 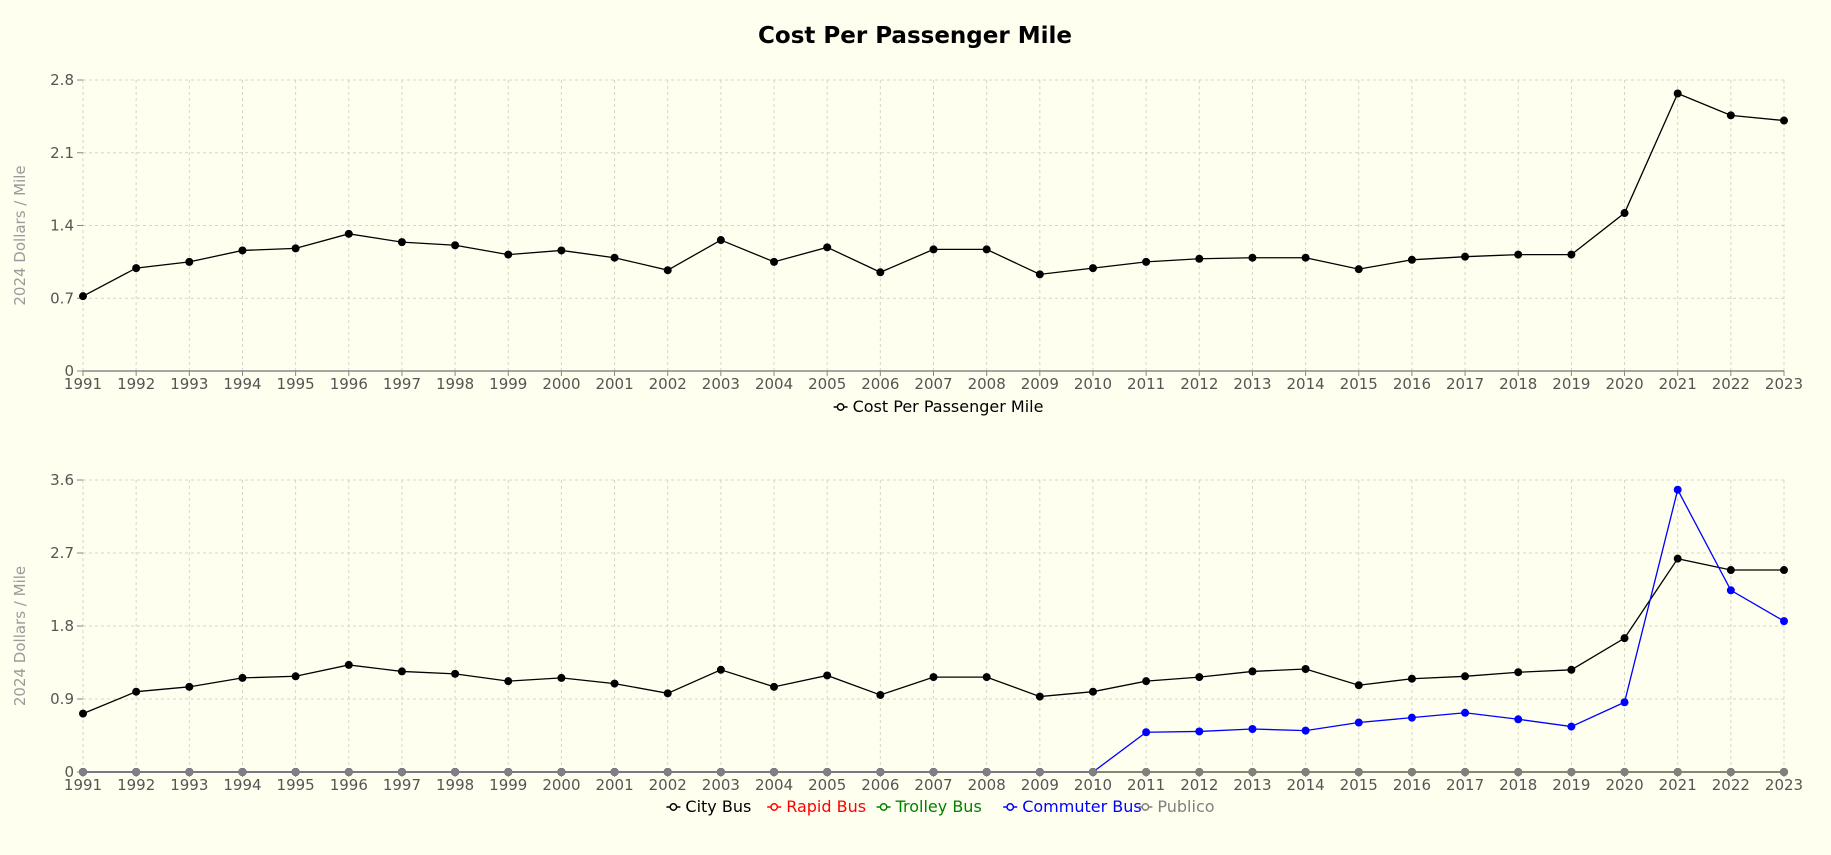 I want to click on x-tick-label: 1997, so click(x=402, y=785).